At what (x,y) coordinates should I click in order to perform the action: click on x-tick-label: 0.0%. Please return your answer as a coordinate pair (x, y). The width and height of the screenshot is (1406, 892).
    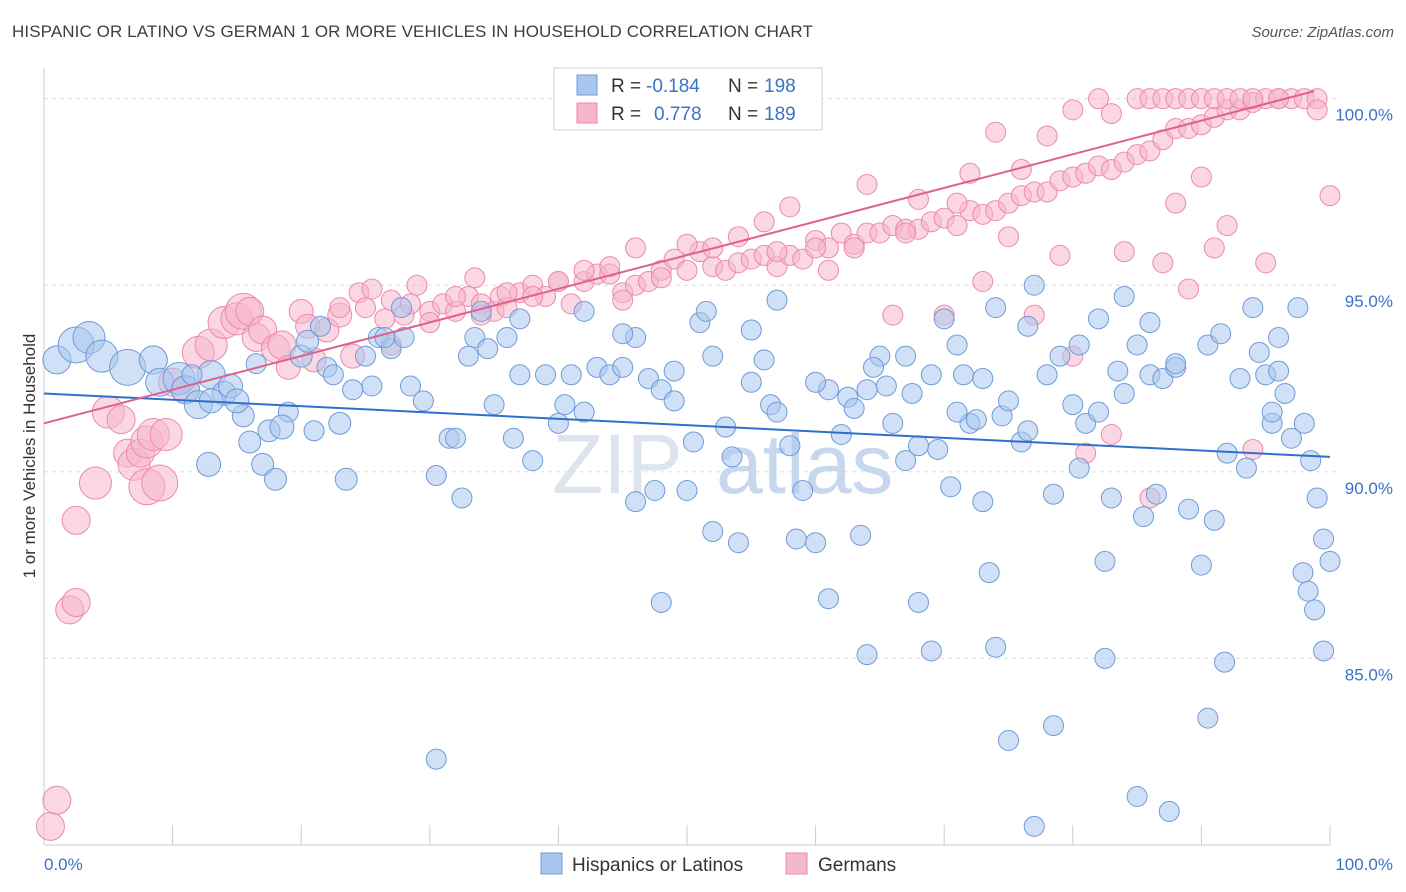
    Looking at the image, I should click on (63, 864).